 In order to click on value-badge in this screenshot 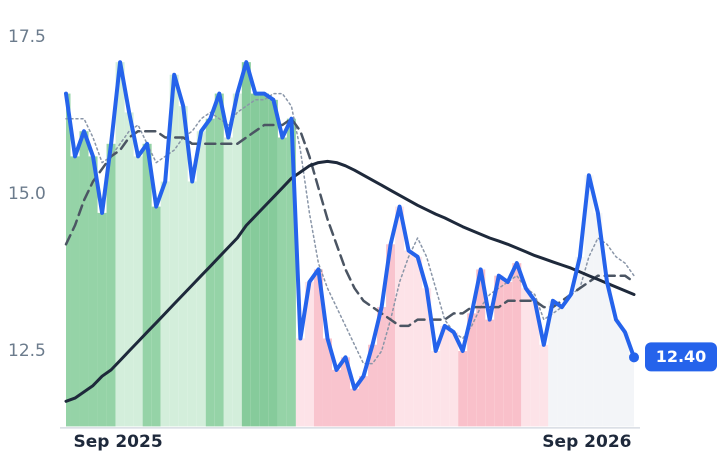, I will do `click(681, 357)`.